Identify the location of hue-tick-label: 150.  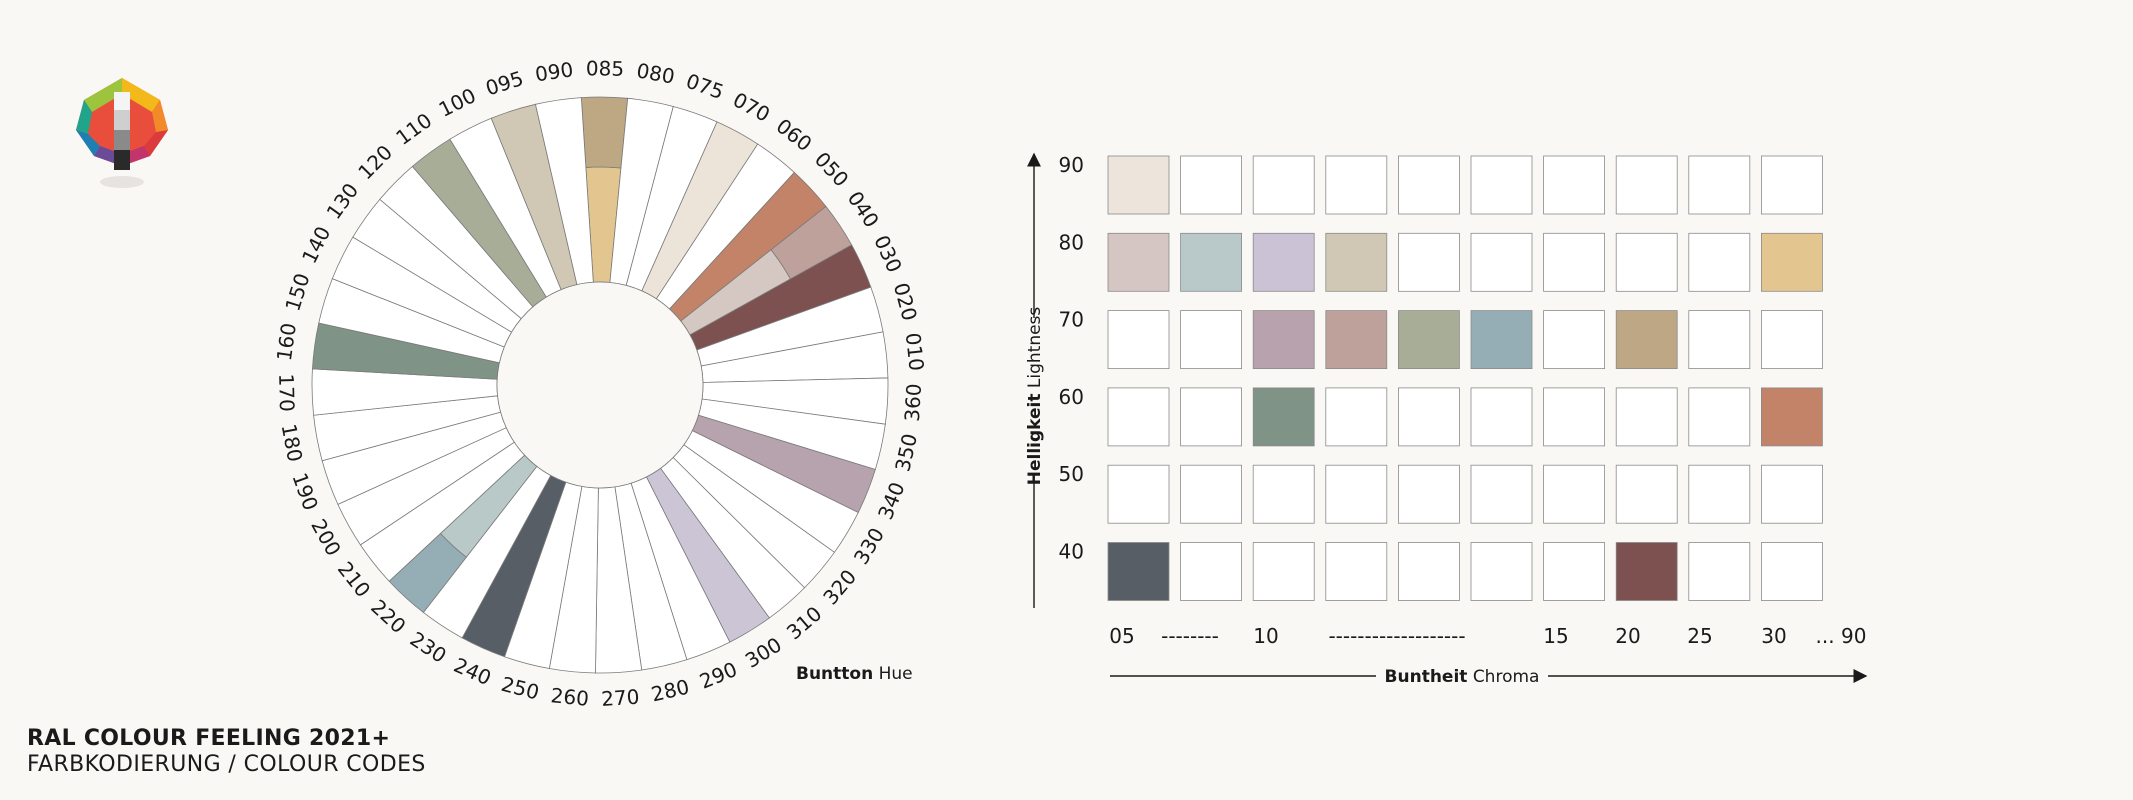
(297, 292).